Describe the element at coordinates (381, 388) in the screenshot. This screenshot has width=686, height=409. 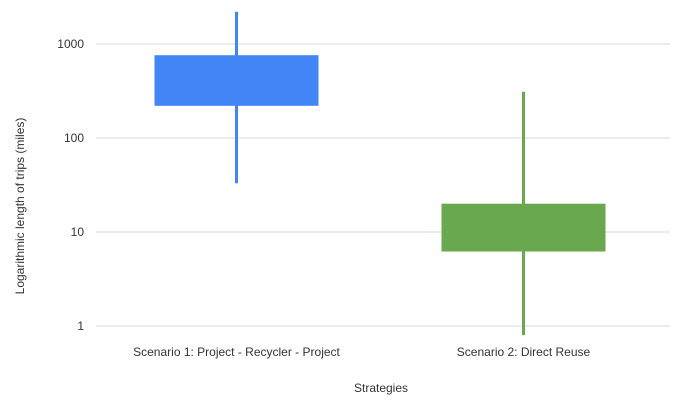
I see `x-axis-title: Strategies` at that location.